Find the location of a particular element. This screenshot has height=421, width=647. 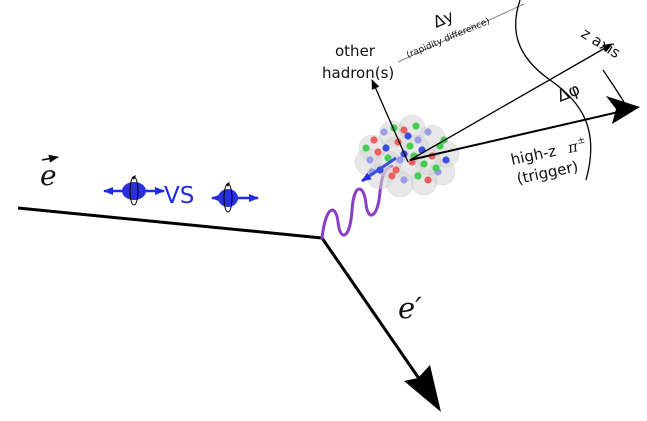

trigger-pion-line is located at coordinates (523, 134).